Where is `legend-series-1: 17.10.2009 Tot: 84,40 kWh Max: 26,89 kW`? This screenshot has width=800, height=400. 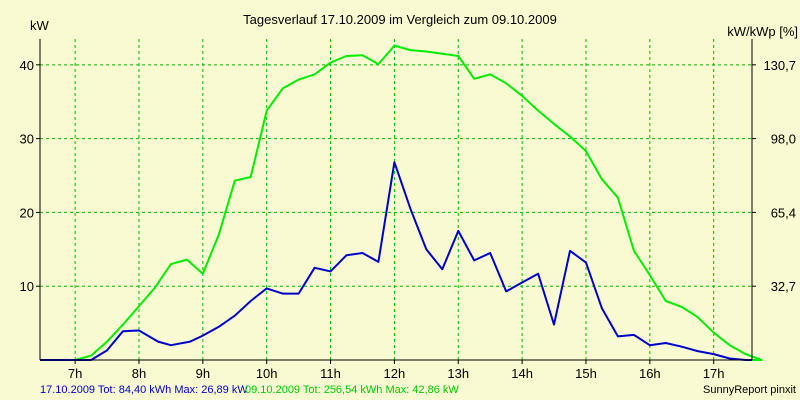
legend-series-1: 17.10.2009 Tot: 84,40 kWh Max: 26,89 kW is located at coordinates (144, 390).